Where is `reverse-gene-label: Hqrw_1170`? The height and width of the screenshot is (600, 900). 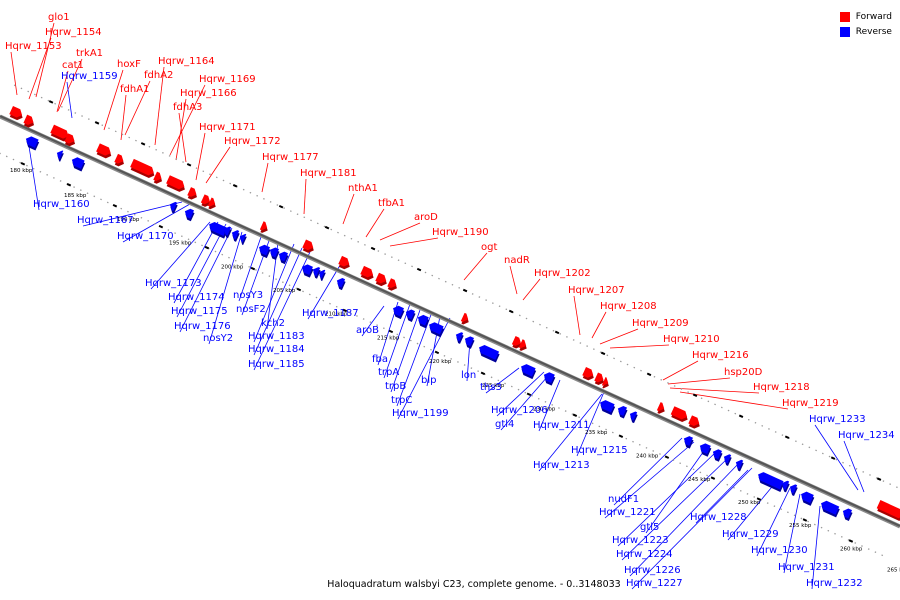
reverse-gene-label: Hqrw_1170 is located at coordinates (145, 236).